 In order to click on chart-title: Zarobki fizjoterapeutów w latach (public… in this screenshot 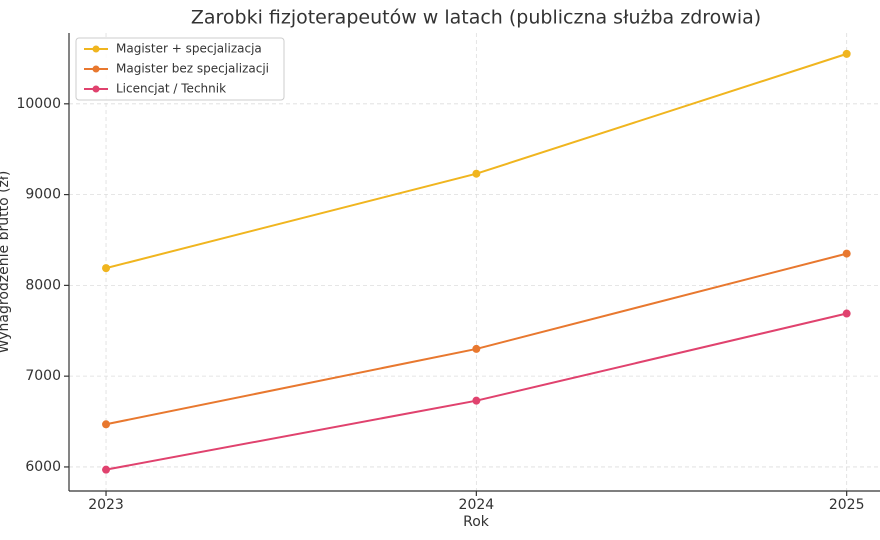, I will do `click(476, 18)`.